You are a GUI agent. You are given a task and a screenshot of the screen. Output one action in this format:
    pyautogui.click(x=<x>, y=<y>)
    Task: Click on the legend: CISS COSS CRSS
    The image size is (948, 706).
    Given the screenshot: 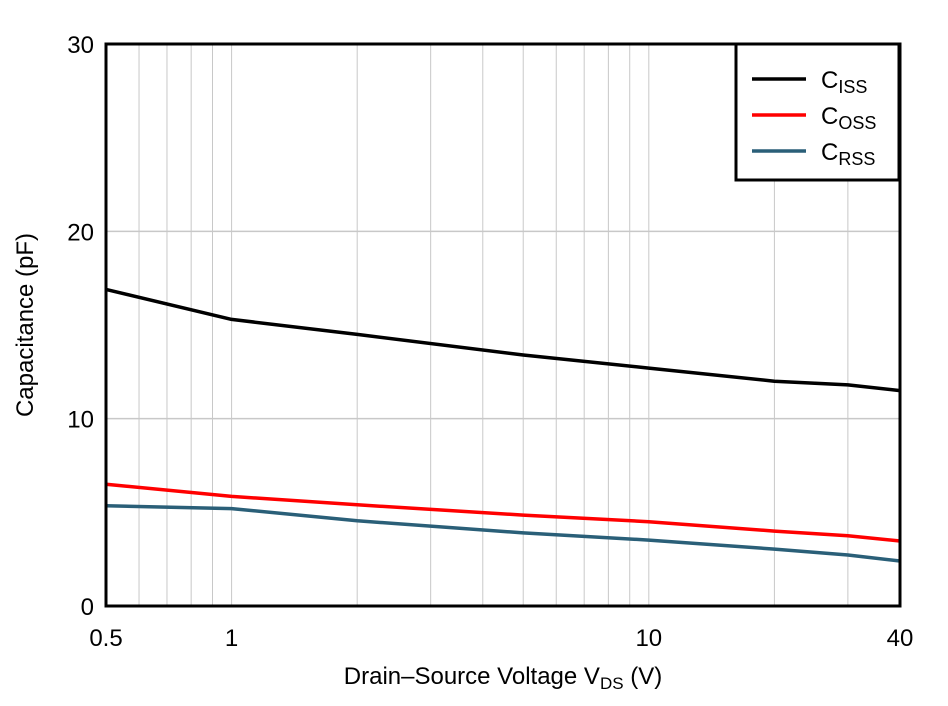 What is the action you would take?
    pyautogui.click(x=817, y=112)
    